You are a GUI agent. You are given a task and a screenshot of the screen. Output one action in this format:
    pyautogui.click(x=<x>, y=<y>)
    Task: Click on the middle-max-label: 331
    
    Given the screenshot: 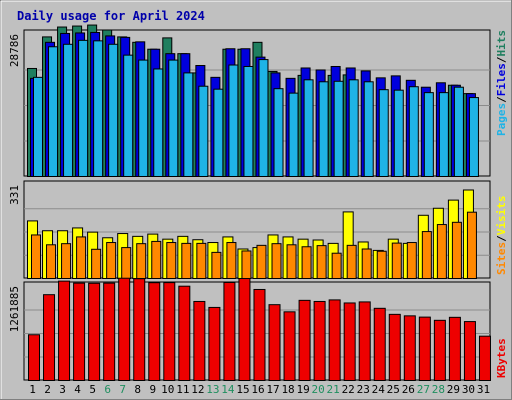 What is the action you would take?
    pyautogui.click(x=14, y=195)
    